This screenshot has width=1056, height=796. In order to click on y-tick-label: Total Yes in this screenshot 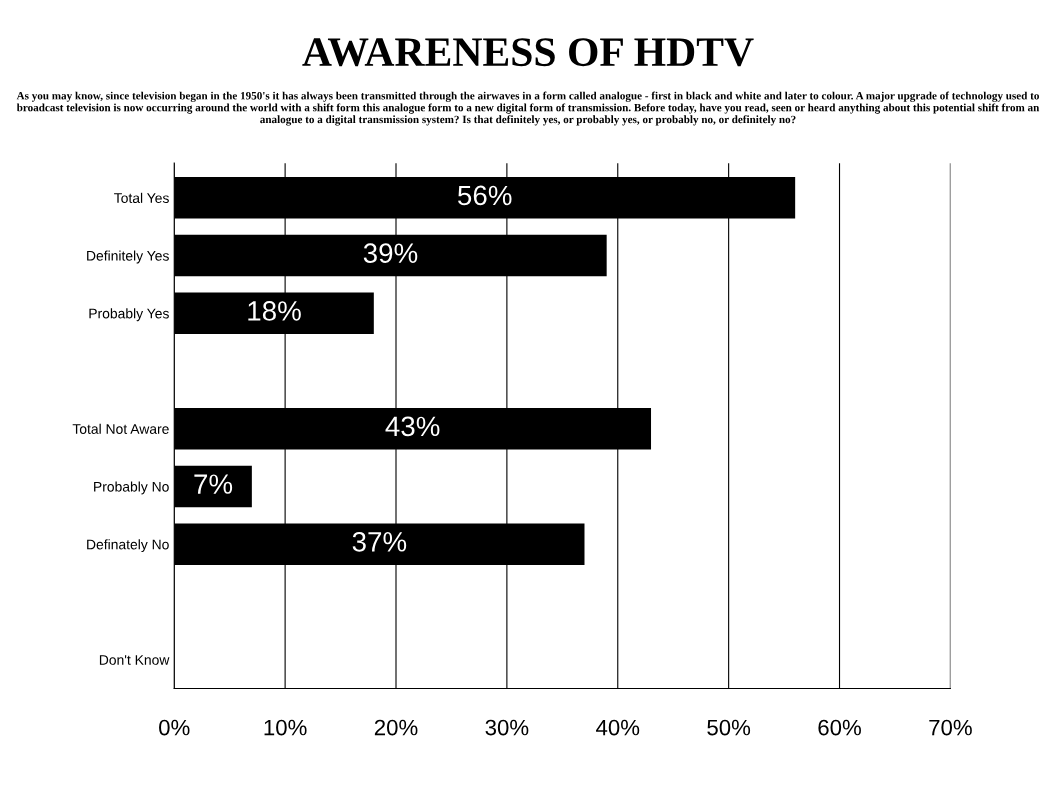, I will do `click(141, 197)`.